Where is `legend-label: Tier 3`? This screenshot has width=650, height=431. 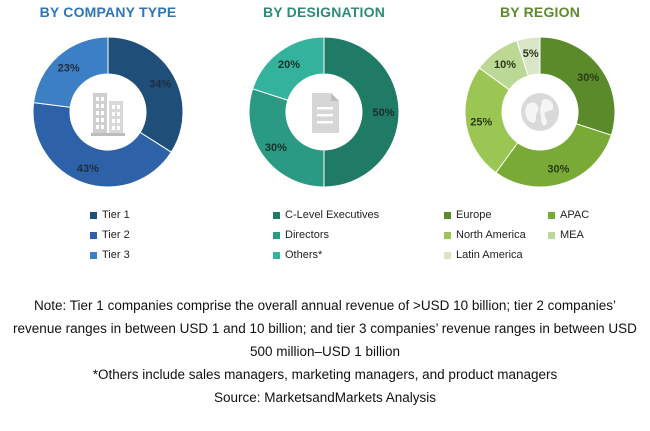
legend-label: Tier 3 is located at coordinates (116, 255).